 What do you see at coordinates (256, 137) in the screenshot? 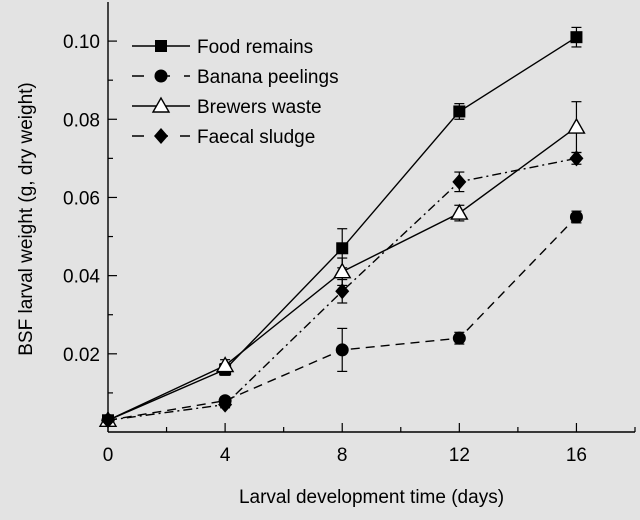
I see `legend-label: Faecal sludge` at bounding box center [256, 137].